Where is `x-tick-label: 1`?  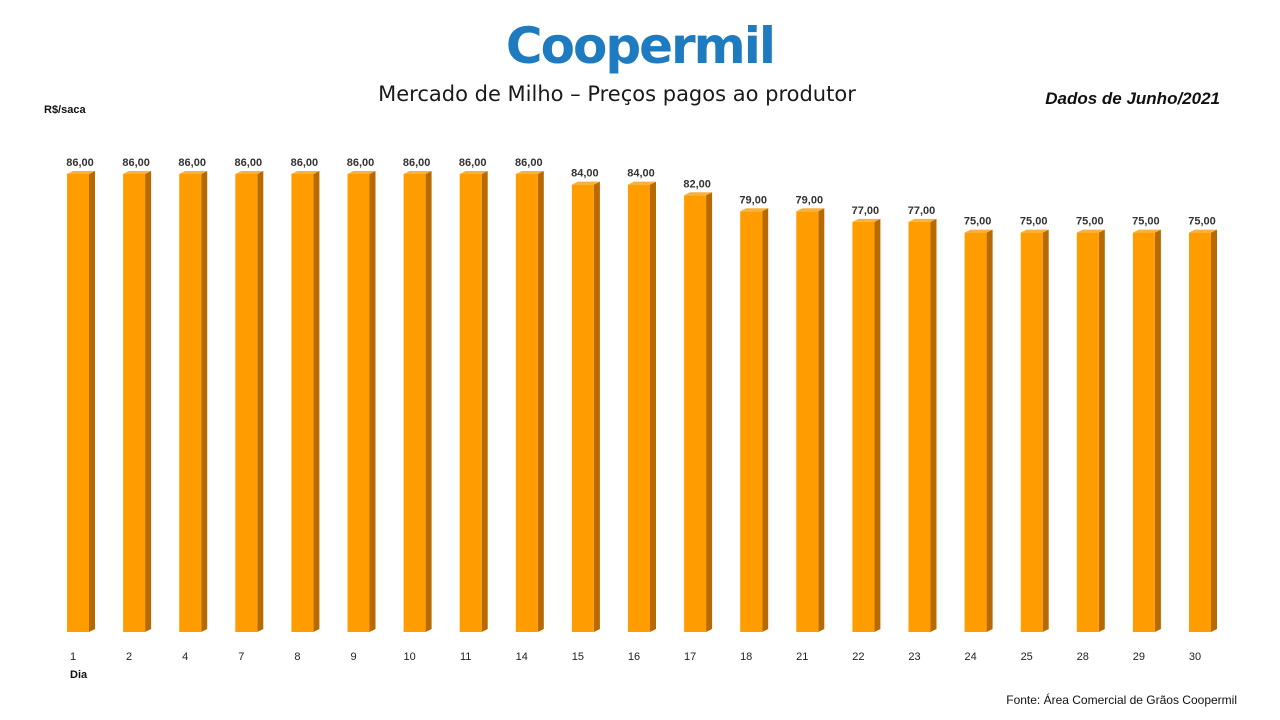
x-tick-label: 1 is located at coordinates (73, 657).